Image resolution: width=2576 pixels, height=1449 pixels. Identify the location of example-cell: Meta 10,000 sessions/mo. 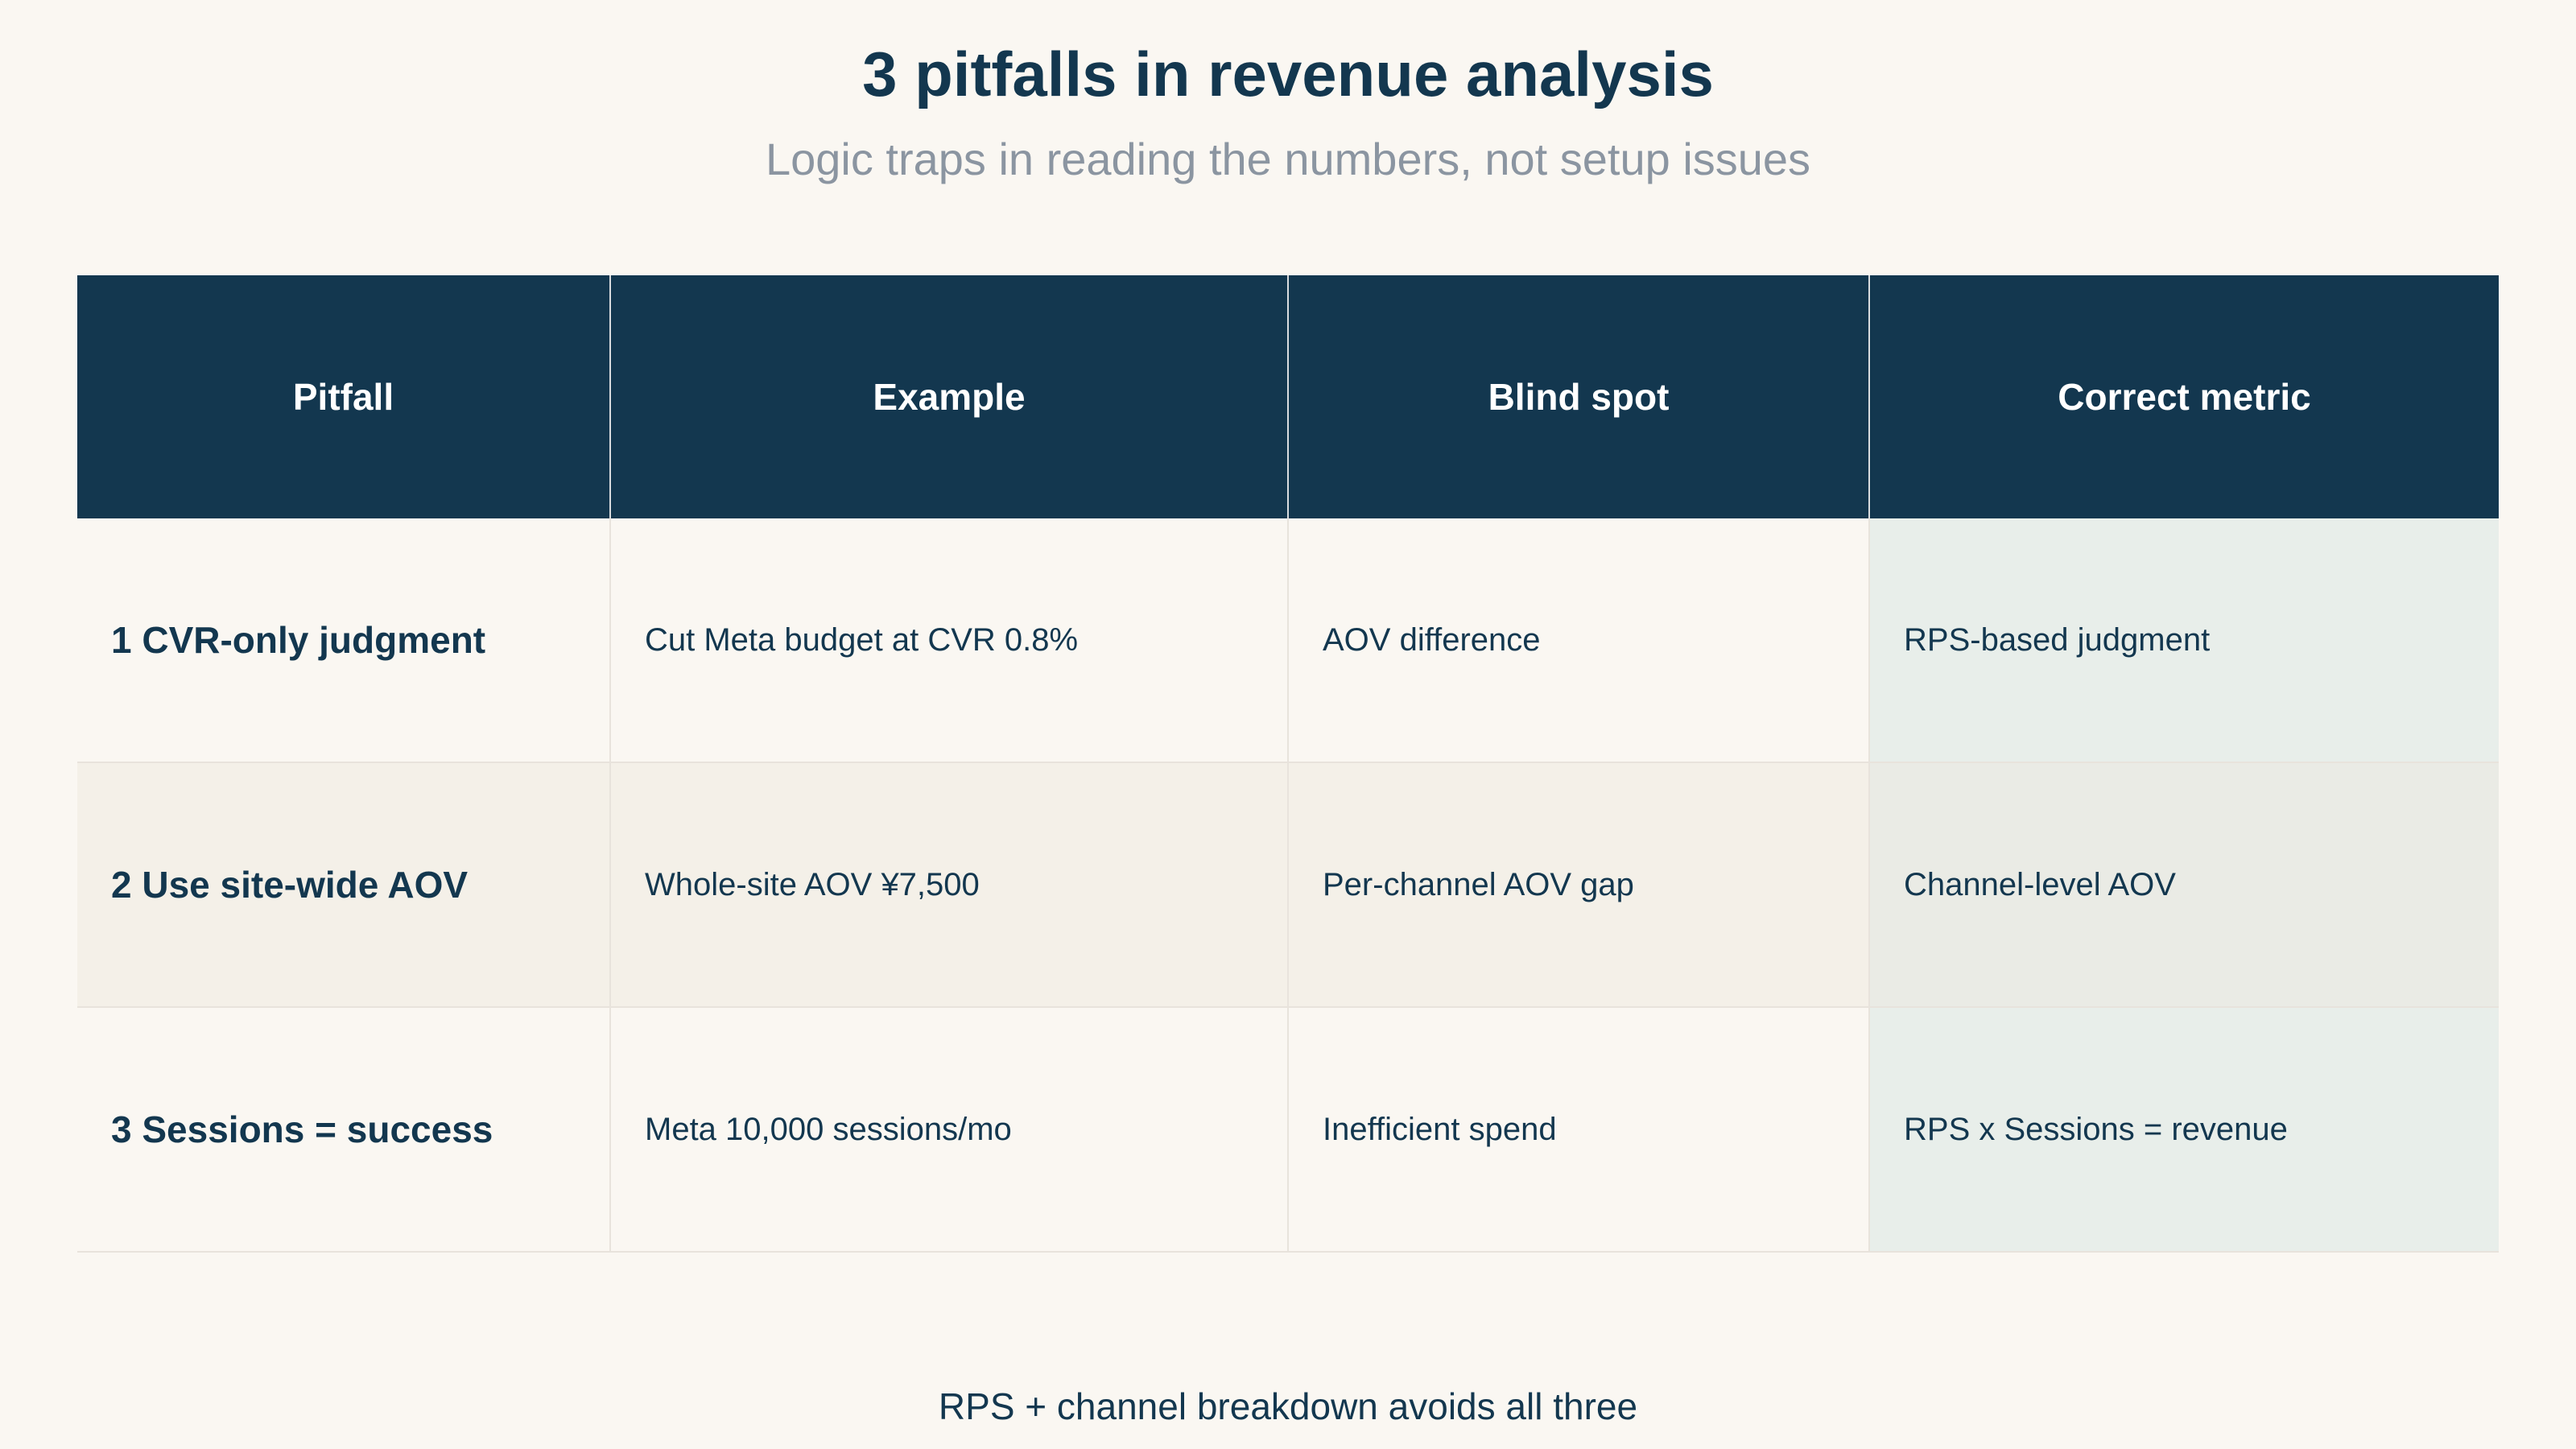
(948, 1130).